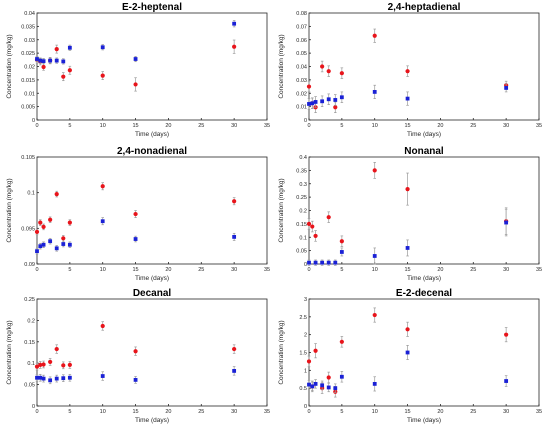 Image resolution: width=550 pixels, height=433 pixels. I want to click on y-tick-label: 0.06, so click(301, 41).